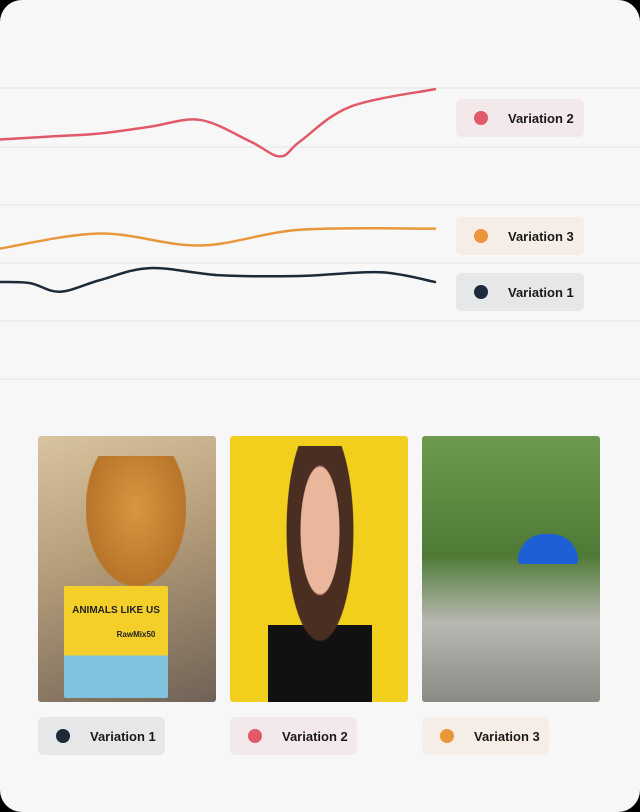 Image resolution: width=640 pixels, height=812 pixels. Describe the element at coordinates (541, 292) in the screenshot. I see `legend-label: Variation 1` at that location.